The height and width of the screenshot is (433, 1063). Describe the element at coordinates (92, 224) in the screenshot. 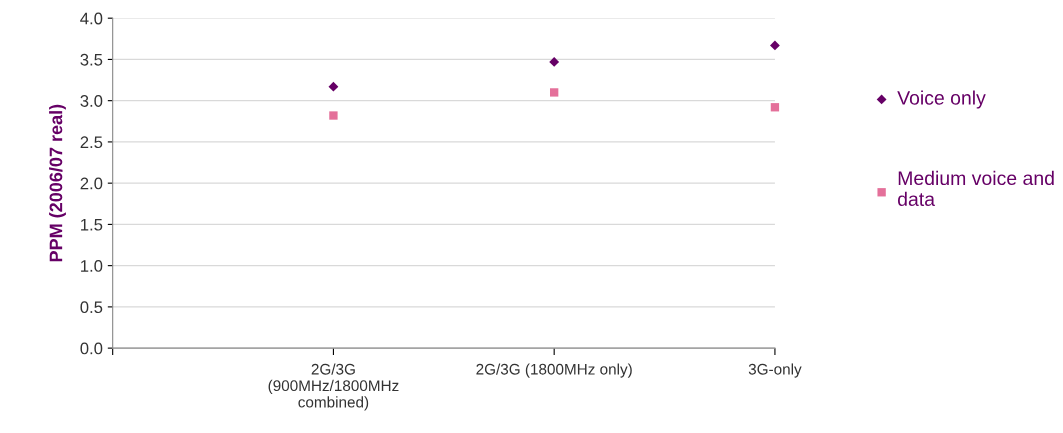

I see `y-tick-label: 1.5` at that location.